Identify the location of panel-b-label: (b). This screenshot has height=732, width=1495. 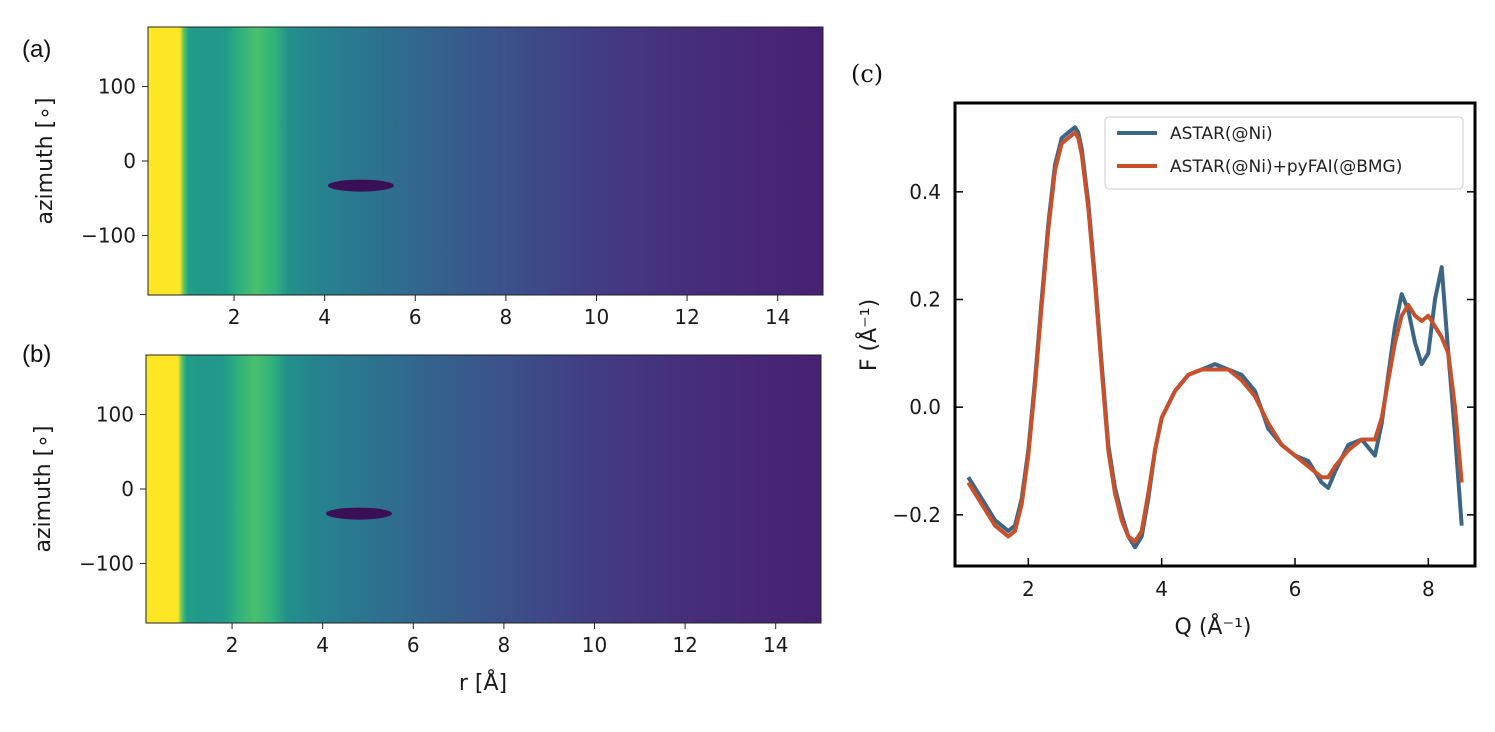
(36, 354).